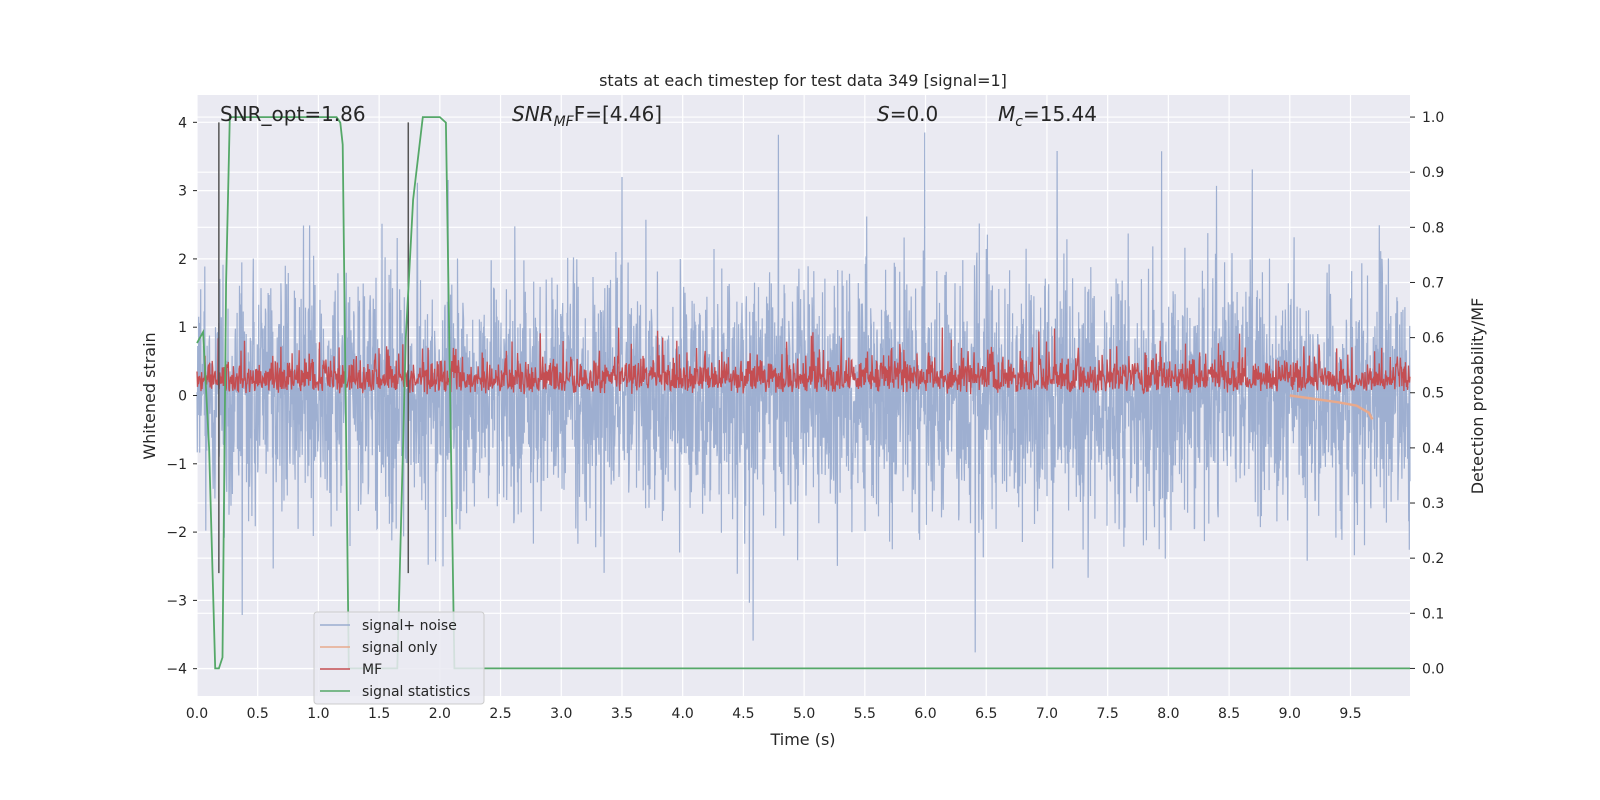 The width and height of the screenshot is (1600, 800). Describe the element at coordinates (1047, 714) in the screenshot. I see `x-tick-label: 7.0` at that location.